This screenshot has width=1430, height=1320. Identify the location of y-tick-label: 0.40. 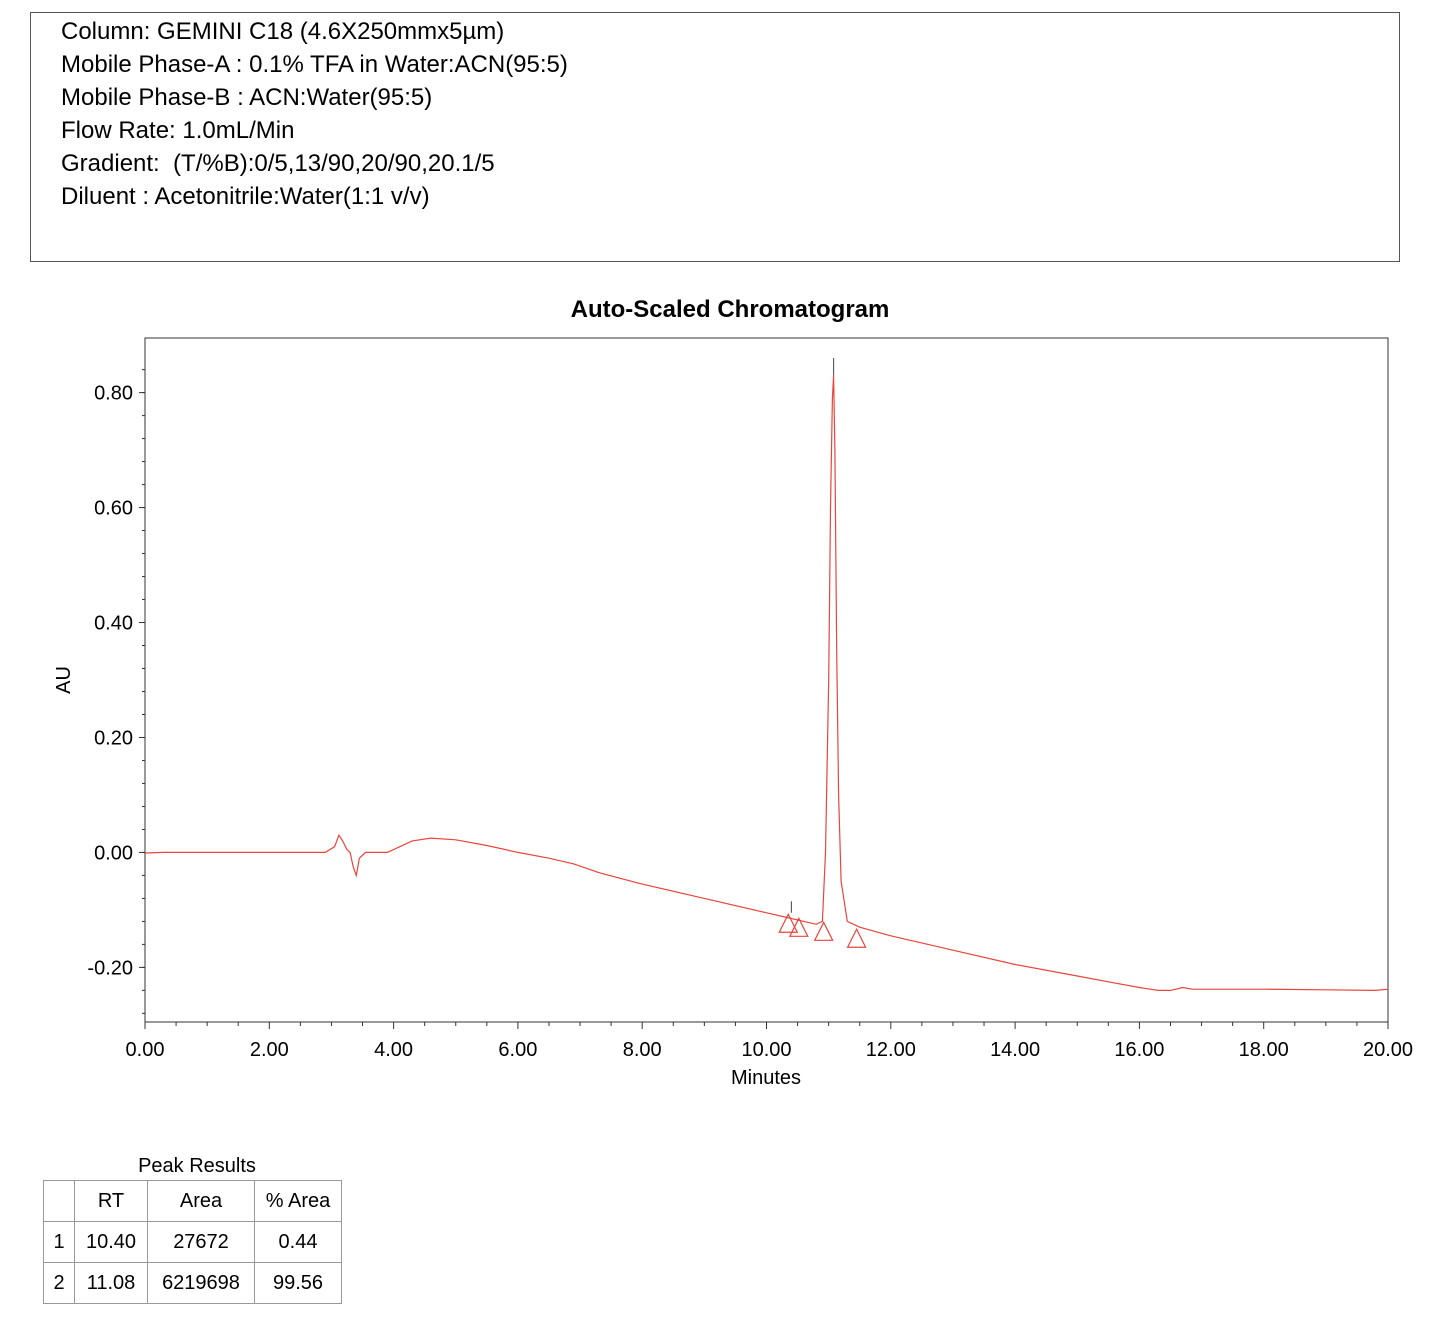
(113, 624).